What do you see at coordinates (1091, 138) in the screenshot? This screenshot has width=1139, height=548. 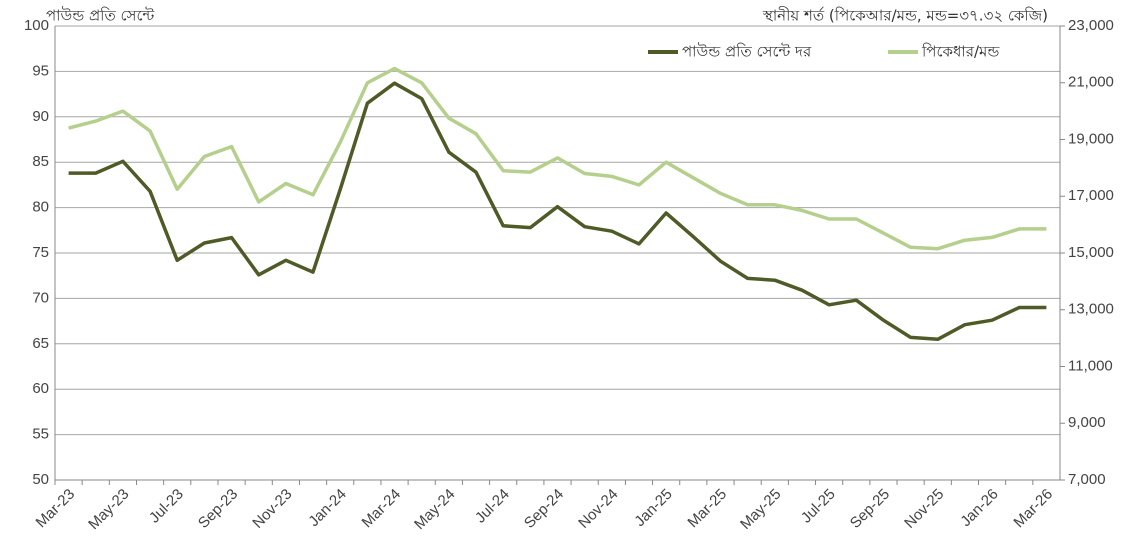 I see `y2-tick-label: 19,000` at bounding box center [1091, 138].